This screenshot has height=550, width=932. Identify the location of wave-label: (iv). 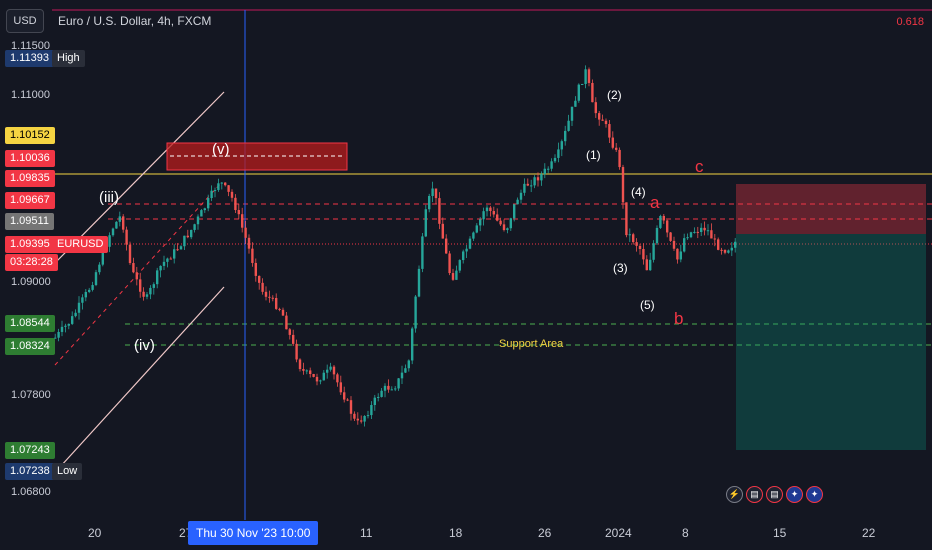
(144, 345).